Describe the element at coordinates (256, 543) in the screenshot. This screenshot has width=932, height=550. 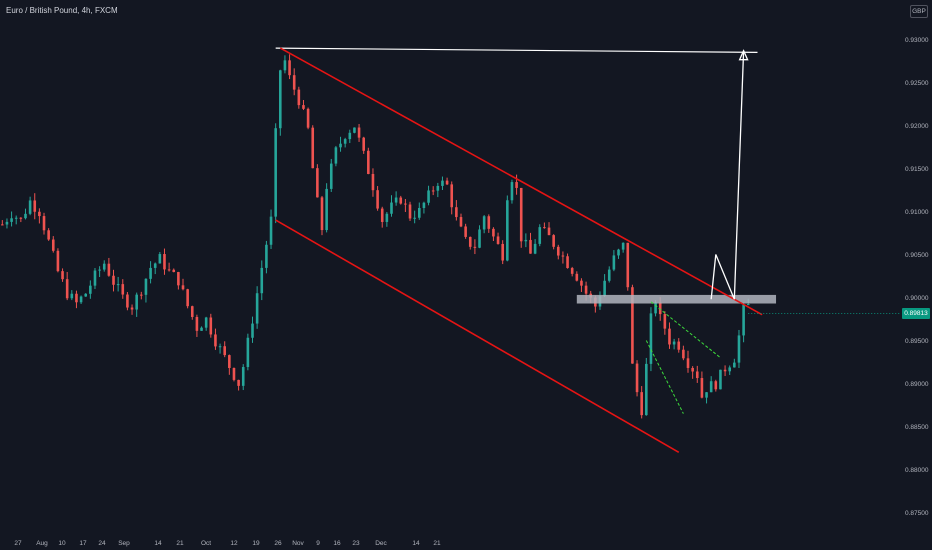
I see `x-tick-label: 19` at that location.